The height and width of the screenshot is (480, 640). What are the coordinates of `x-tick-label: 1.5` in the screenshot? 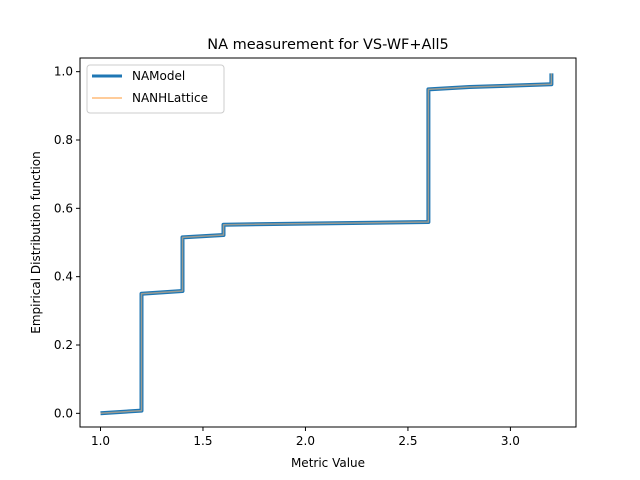 It's located at (202, 441).